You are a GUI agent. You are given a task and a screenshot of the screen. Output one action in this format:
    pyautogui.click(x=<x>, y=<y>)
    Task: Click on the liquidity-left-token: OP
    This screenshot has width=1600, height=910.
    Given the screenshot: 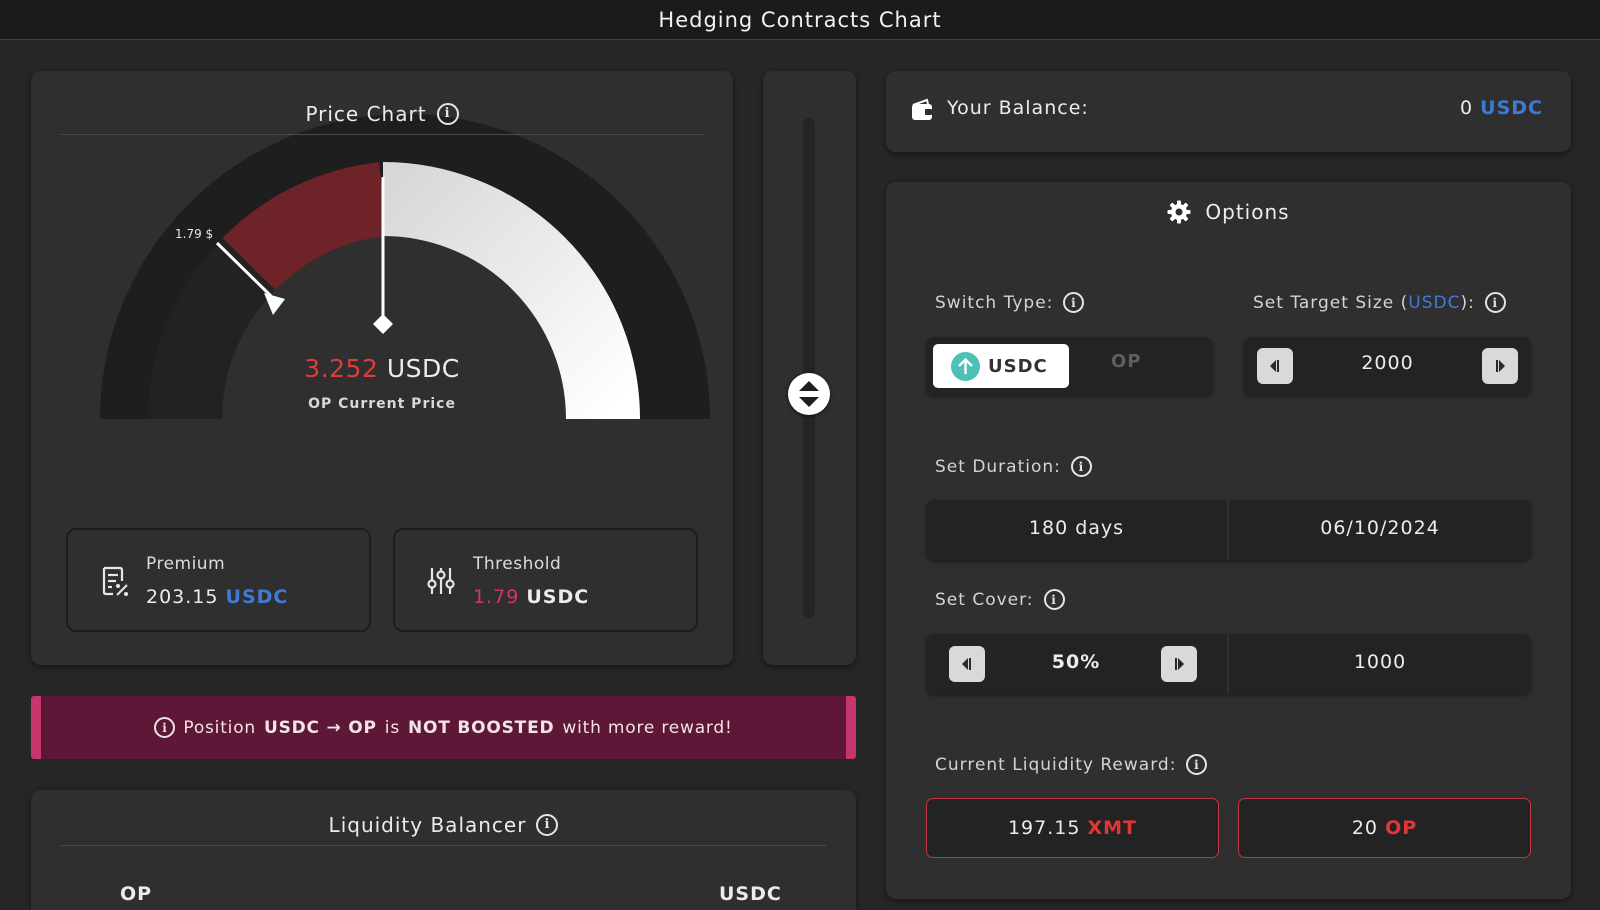 What is the action you would take?
    pyautogui.click(x=136, y=894)
    